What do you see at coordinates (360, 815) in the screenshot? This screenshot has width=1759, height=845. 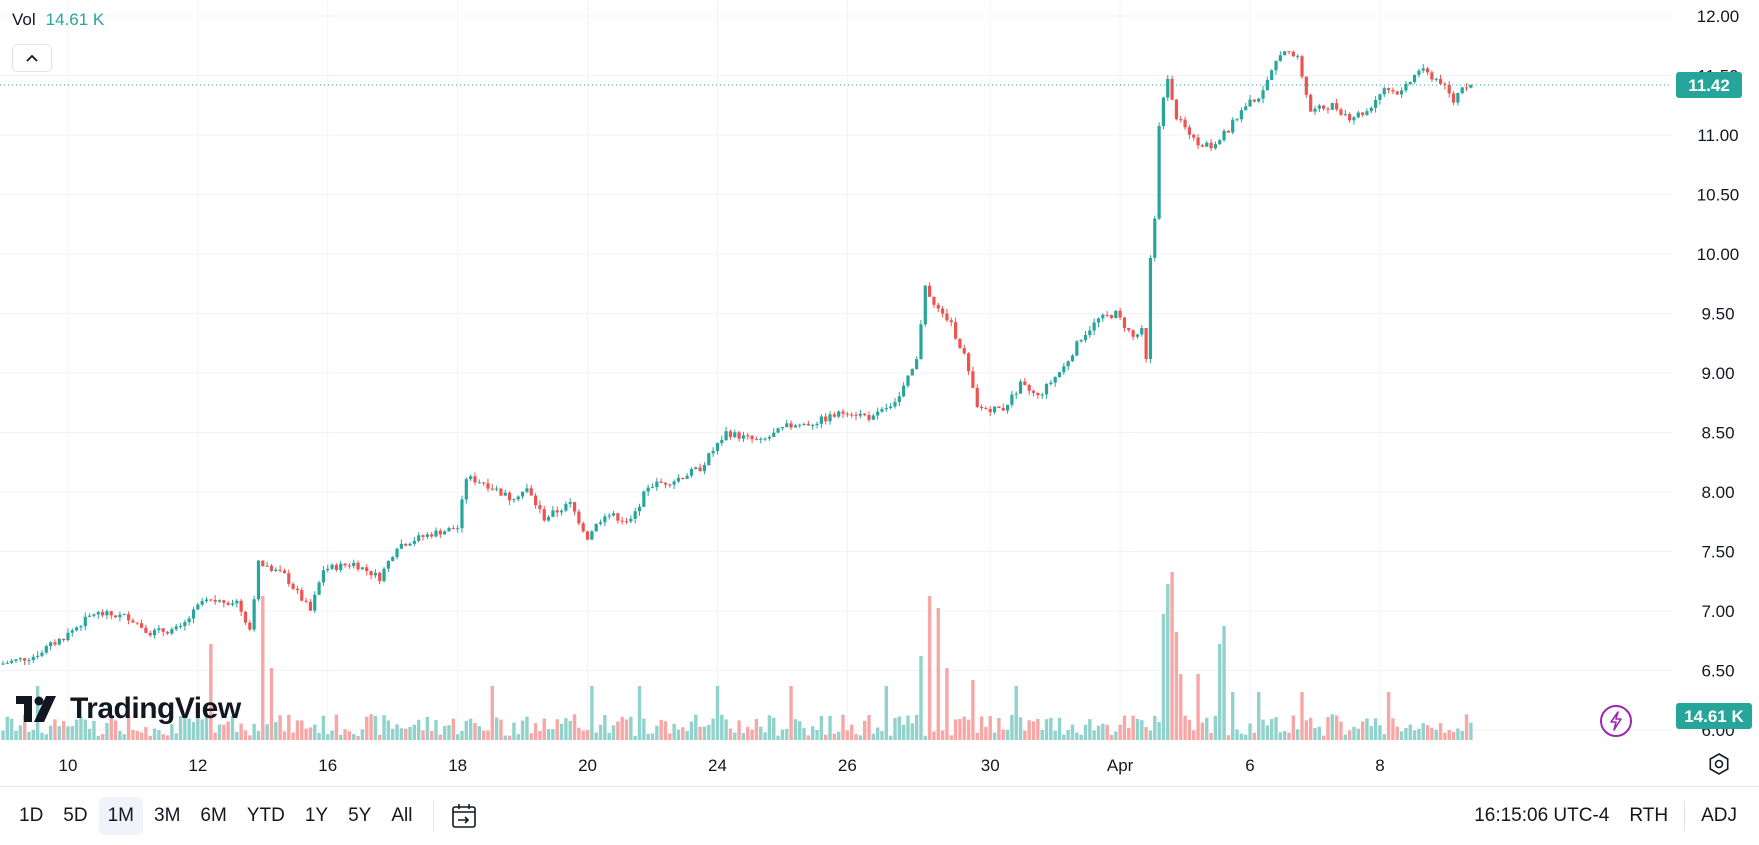 I see `range-button-5y: 5Y` at bounding box center [360, 815].